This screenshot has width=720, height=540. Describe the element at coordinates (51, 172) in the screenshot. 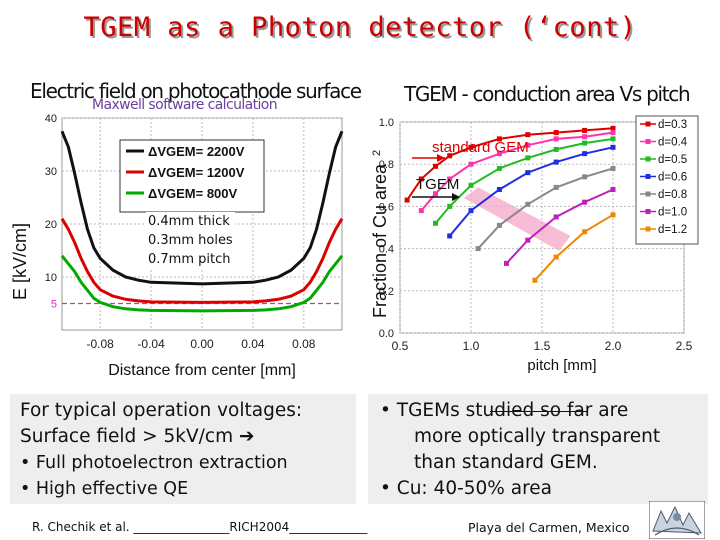

I see `y-tick-label: 30` at that location.